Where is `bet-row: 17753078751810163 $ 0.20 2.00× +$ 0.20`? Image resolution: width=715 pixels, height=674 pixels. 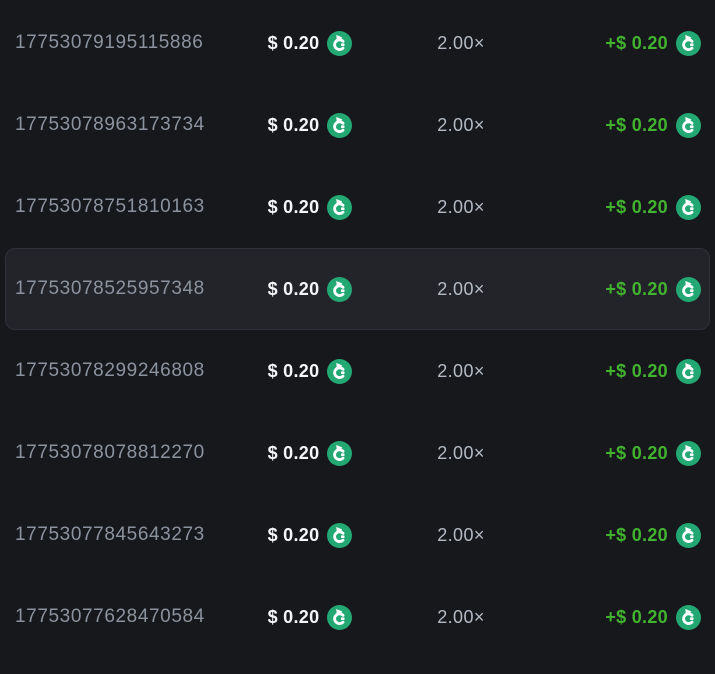
bet-row: 17753078751810163 $ 0.20 2.00× +$ 0.20 is located at coordinates (357, 207).